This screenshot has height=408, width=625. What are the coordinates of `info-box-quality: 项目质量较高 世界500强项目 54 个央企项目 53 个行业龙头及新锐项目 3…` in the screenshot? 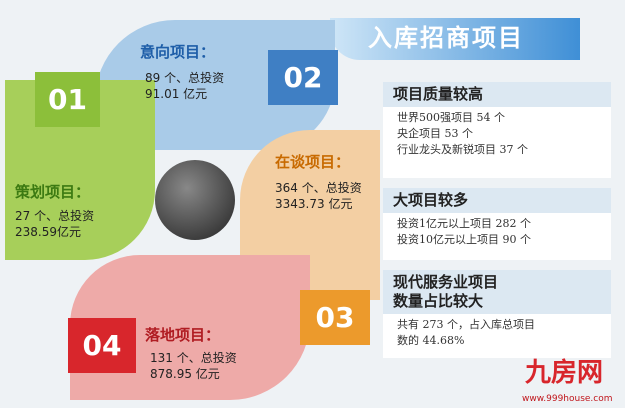 It's located at (497, 130).